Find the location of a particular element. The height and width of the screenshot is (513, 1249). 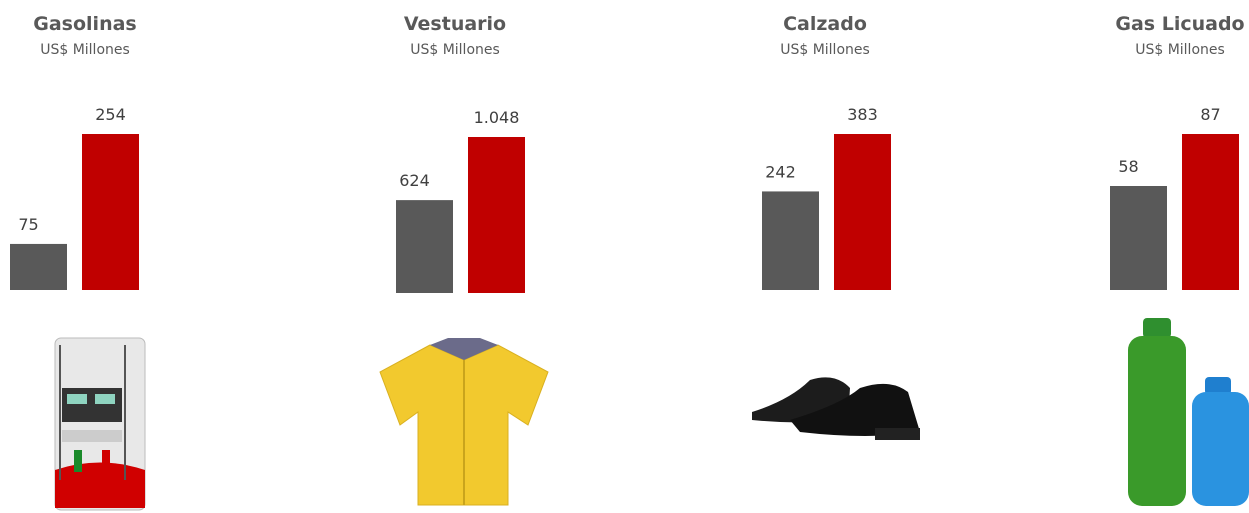

chart-title: Calzado is located at coordinates (825, 24).